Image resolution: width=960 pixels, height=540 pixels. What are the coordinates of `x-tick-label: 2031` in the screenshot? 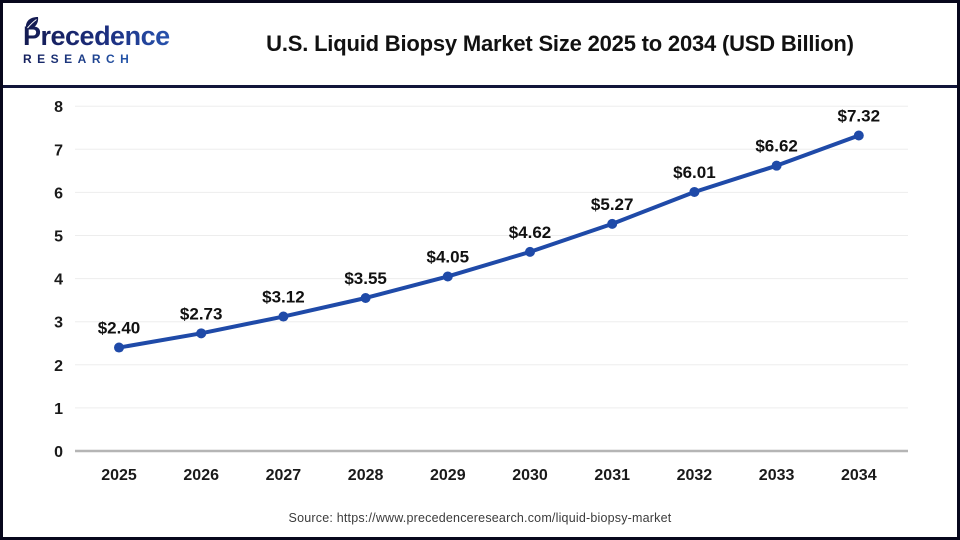 It's located at (612, 475).